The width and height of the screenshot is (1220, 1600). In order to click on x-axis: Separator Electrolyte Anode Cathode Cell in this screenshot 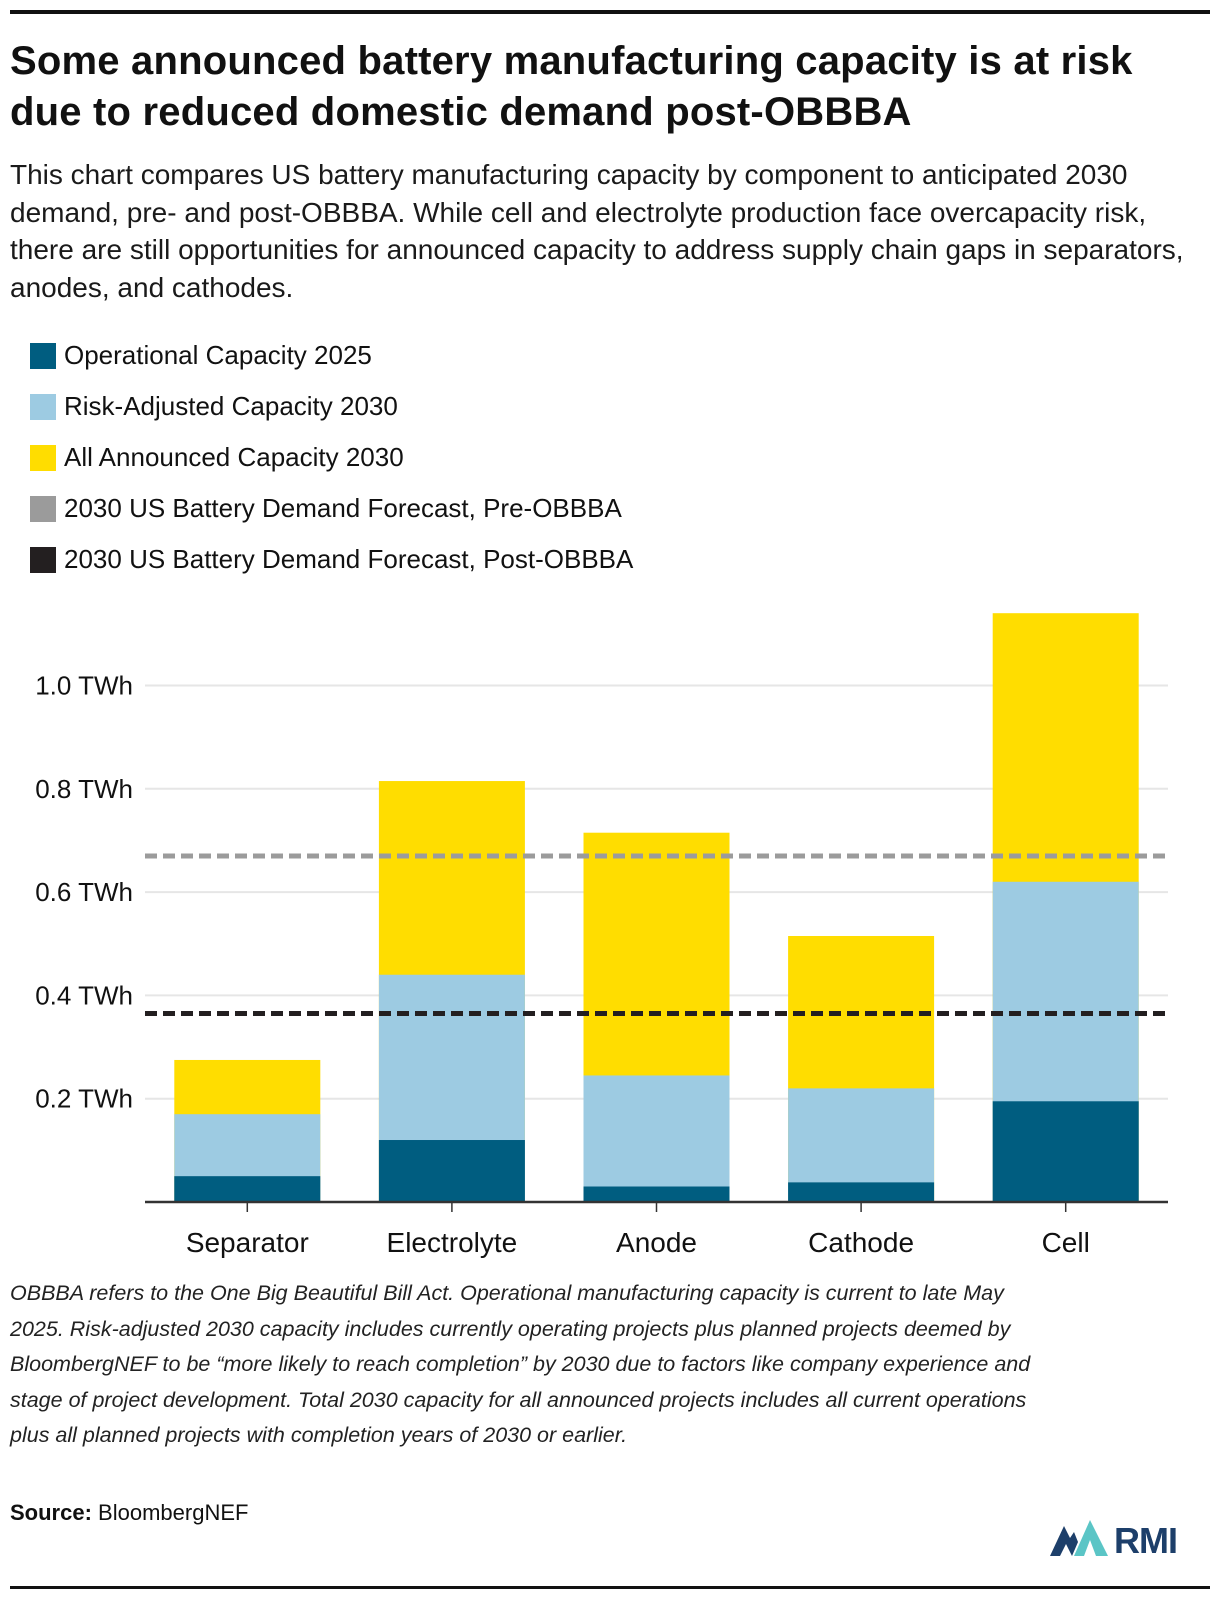, I will do `click(656, 1229)`.